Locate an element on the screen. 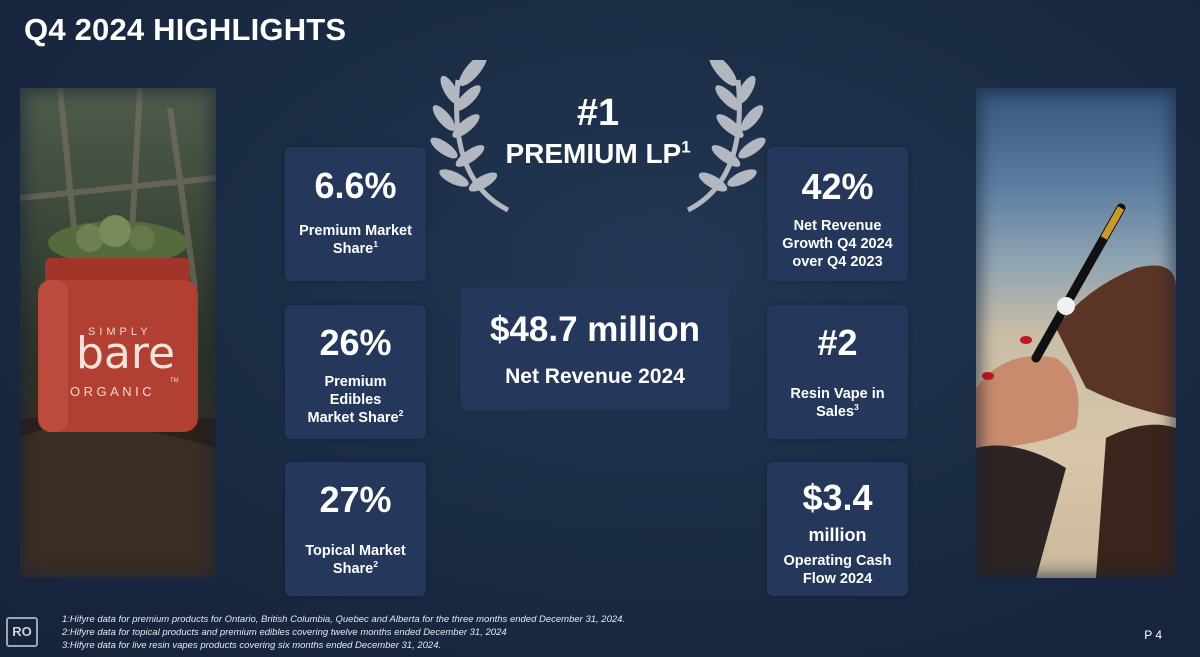  stat-label: Operating Cash Flow 2024 is located at coordinates (837, 570).